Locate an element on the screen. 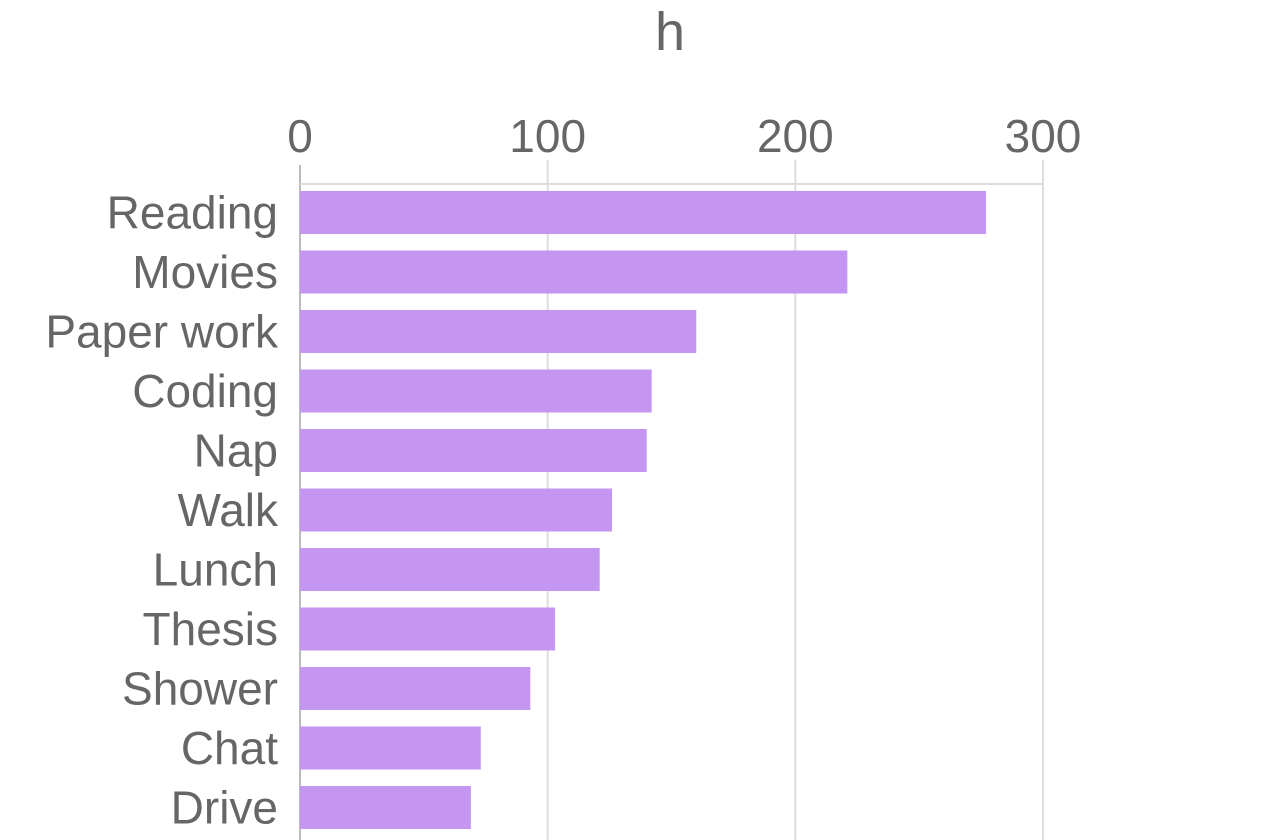  category-label: Nap is located at coordinates (236, 451).